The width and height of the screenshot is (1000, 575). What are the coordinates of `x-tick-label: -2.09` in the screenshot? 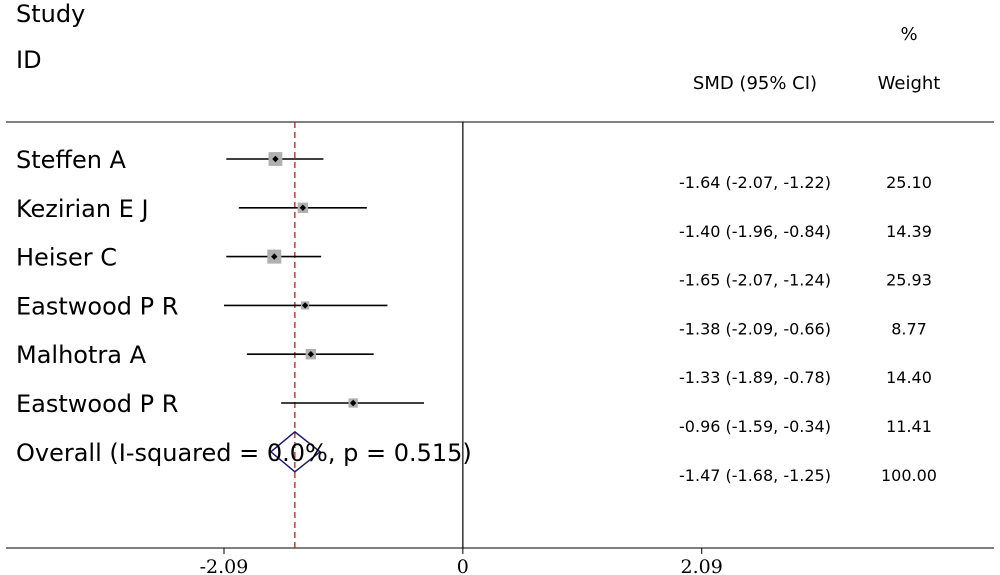 It's located at (224, 565).